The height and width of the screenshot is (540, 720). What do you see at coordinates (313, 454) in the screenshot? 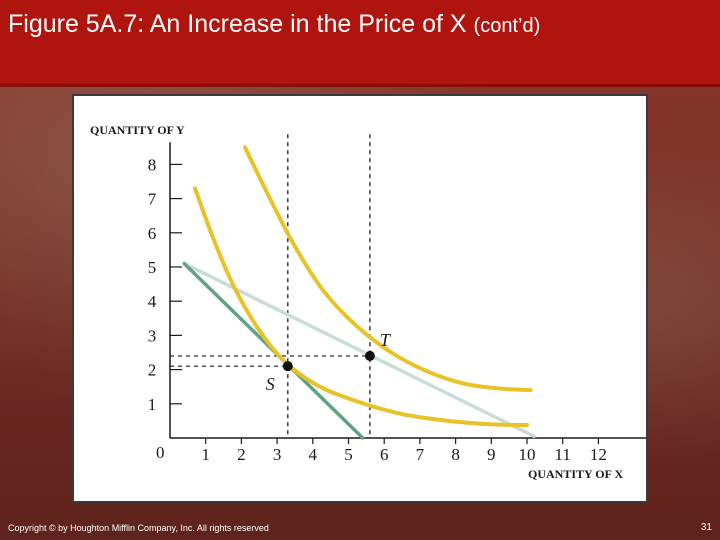
I see `x-tick-label: 4` at bounding box center [313, 454].